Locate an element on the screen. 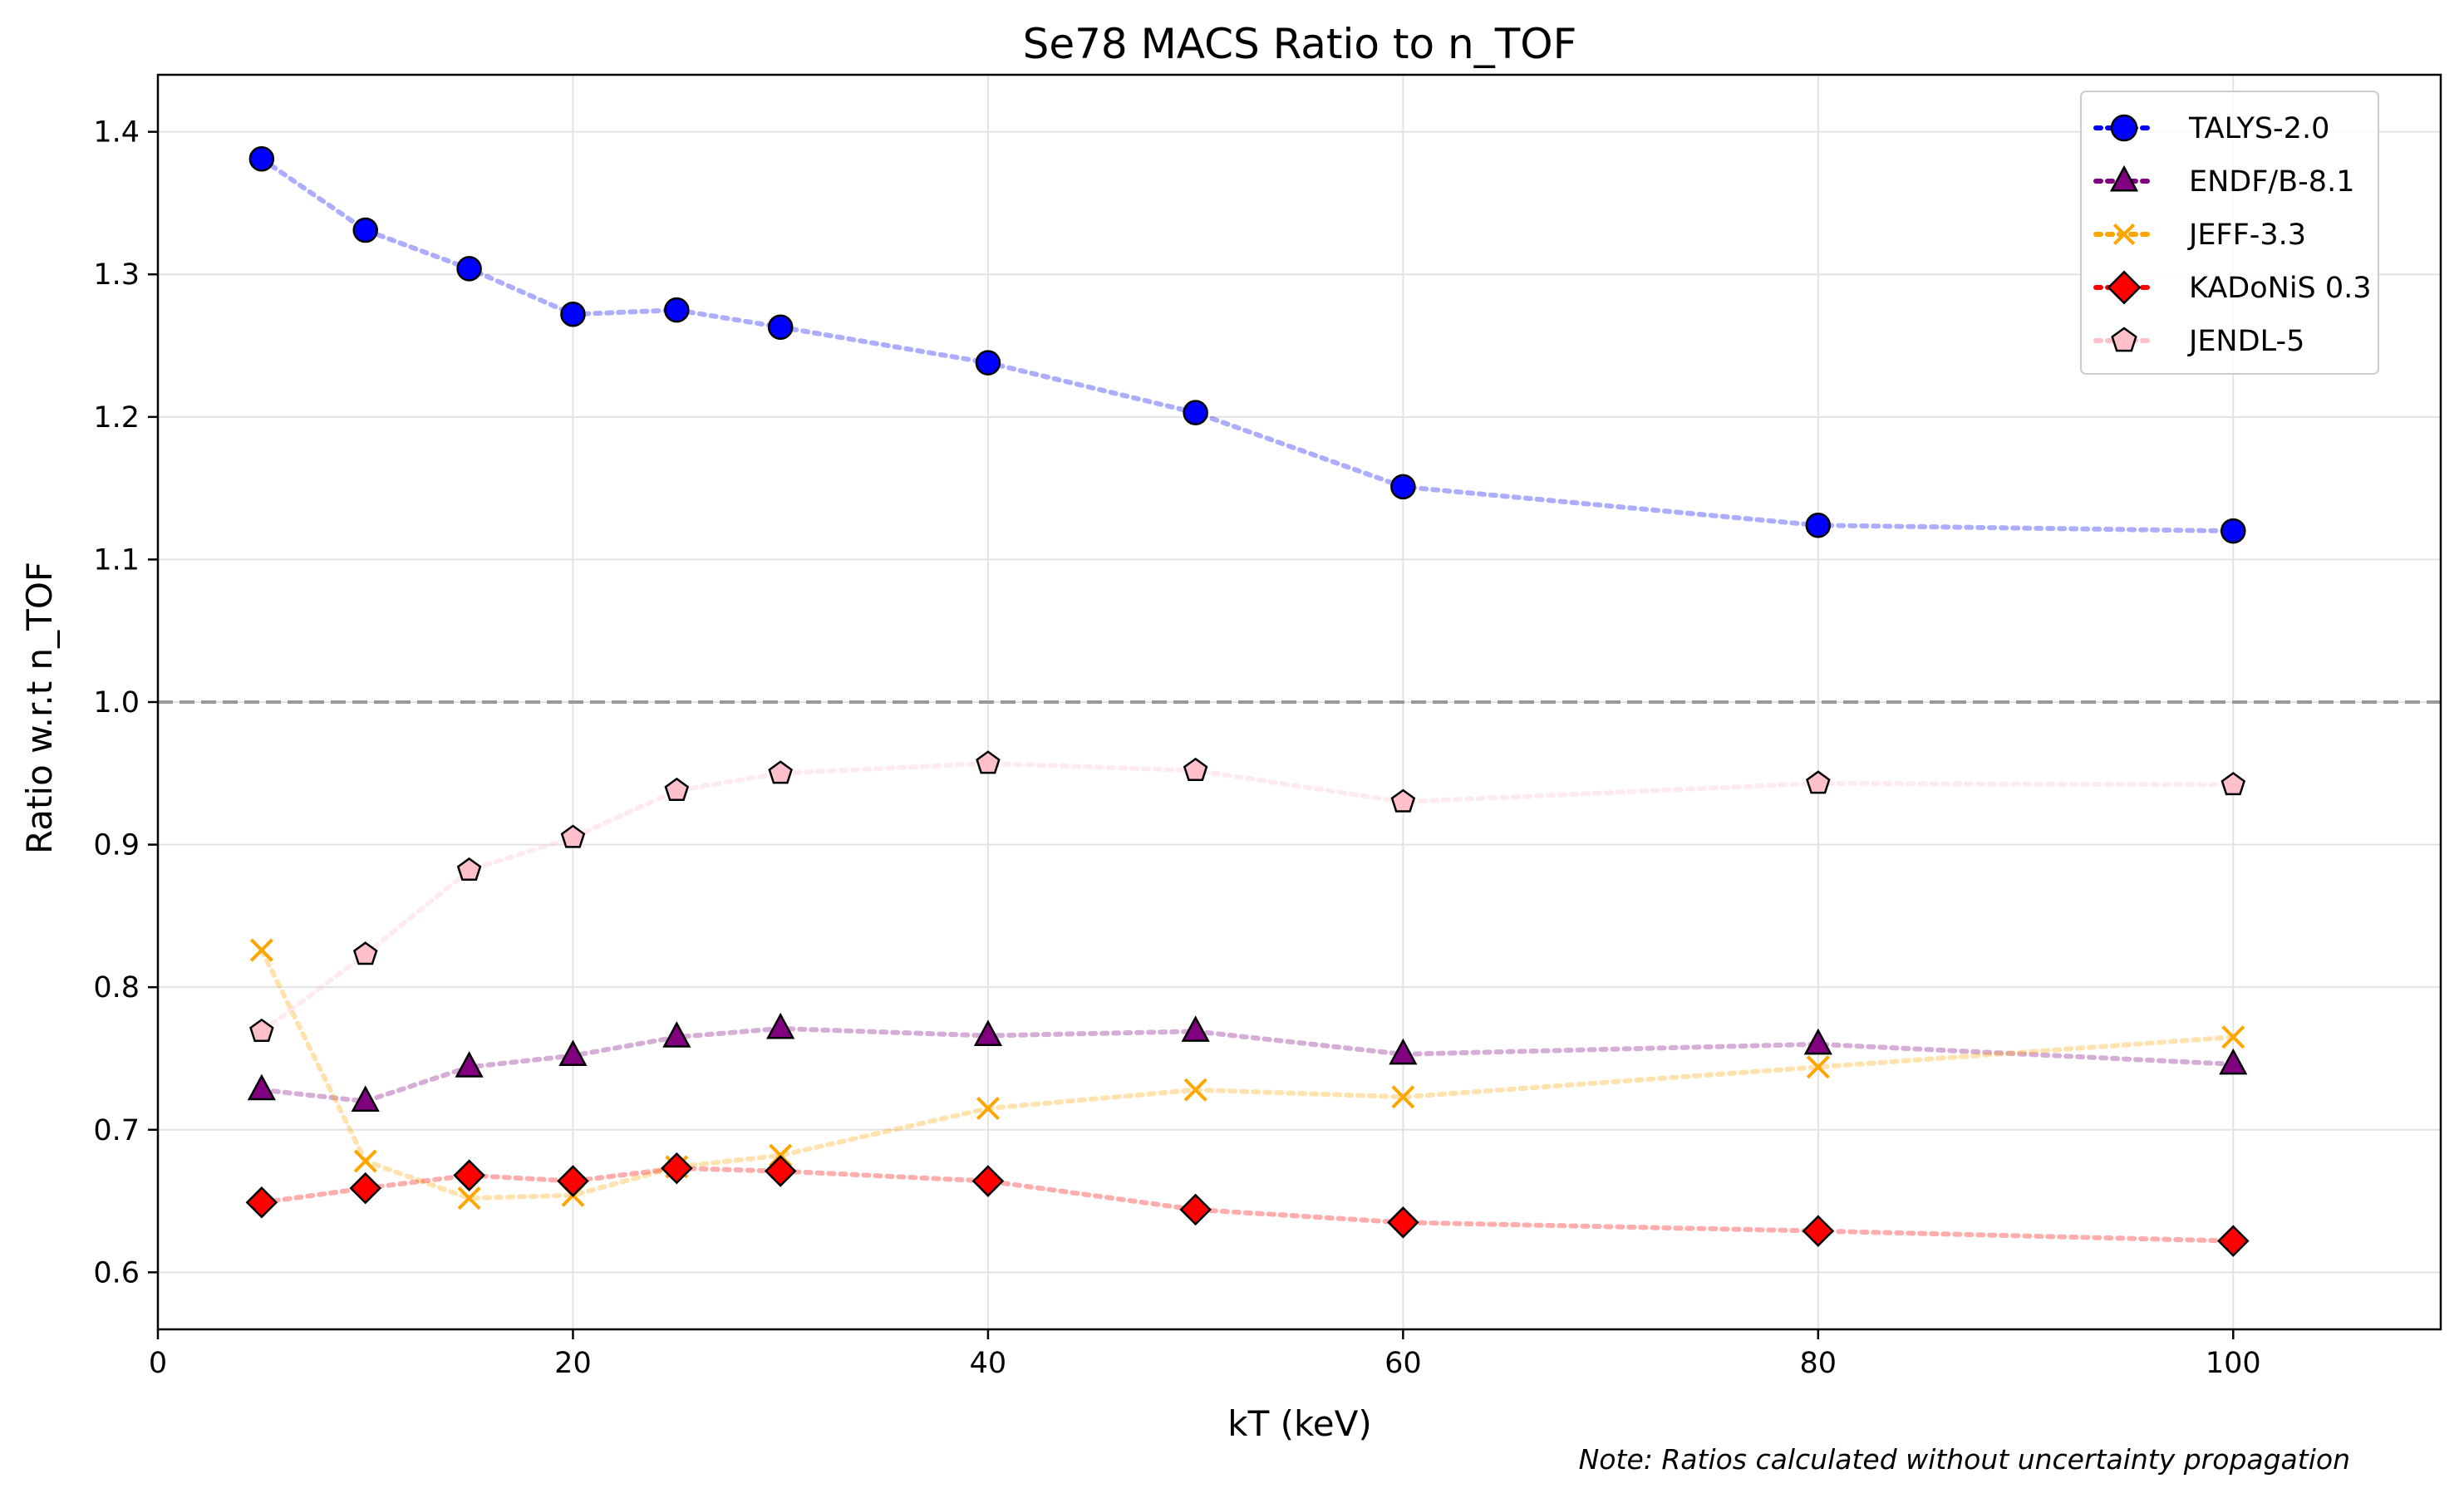 This screenshot has height=1503, width=2464. x-tick-label: 100 is located at coordinates (2233, 1364).